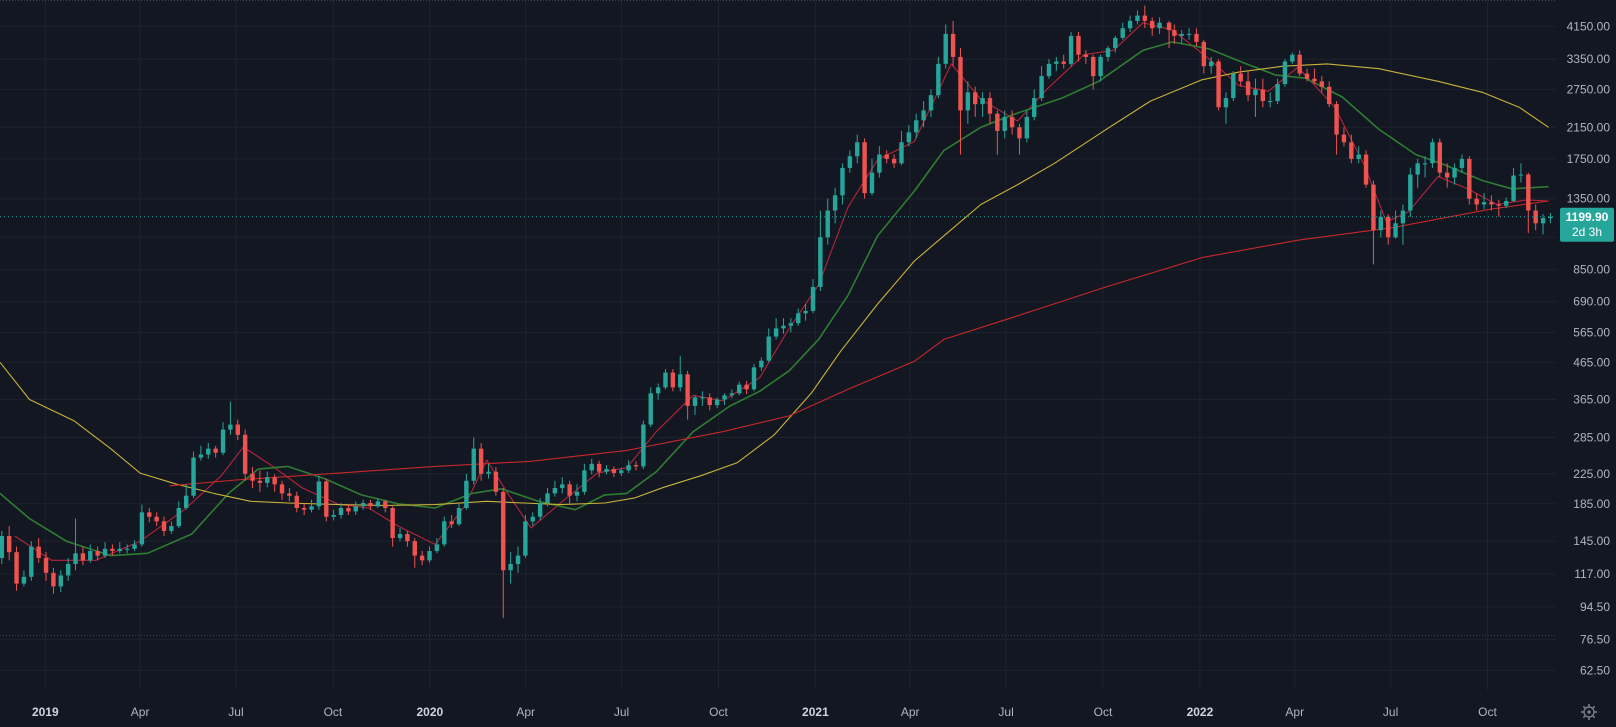 The image size is (1616, 727). Describe the element at coordinates (1589, 712) in the screenshot. I see `gear-icon` at that location.